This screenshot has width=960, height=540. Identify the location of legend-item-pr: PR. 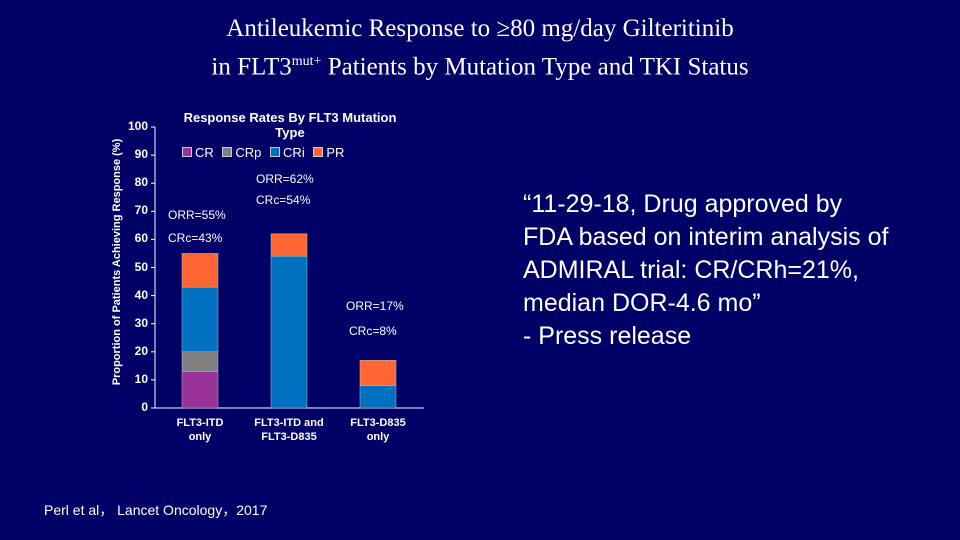
(328, 152).